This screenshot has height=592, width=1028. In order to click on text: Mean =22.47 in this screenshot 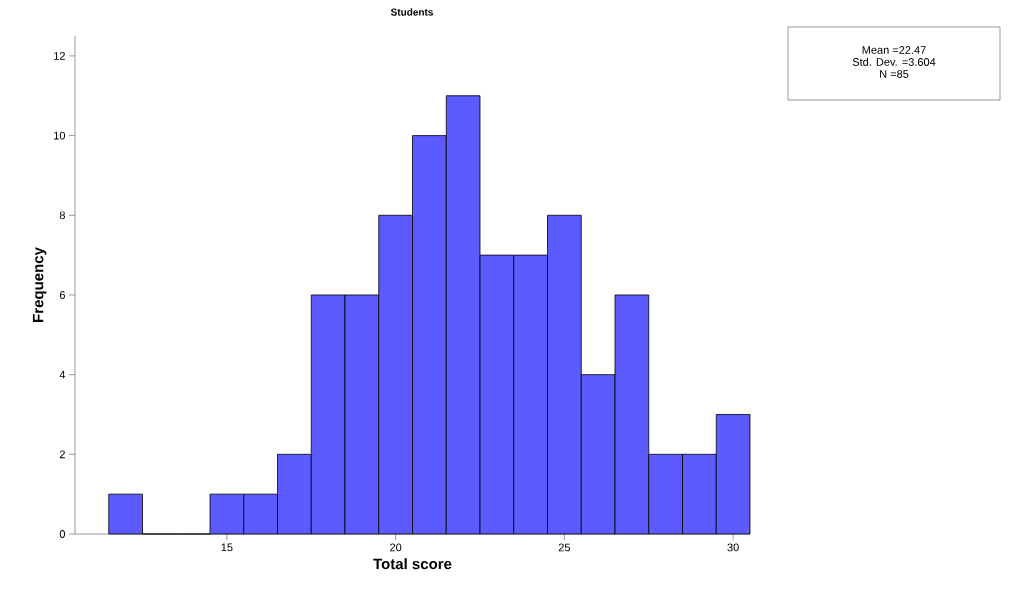, I will do `click(894, 50)`.